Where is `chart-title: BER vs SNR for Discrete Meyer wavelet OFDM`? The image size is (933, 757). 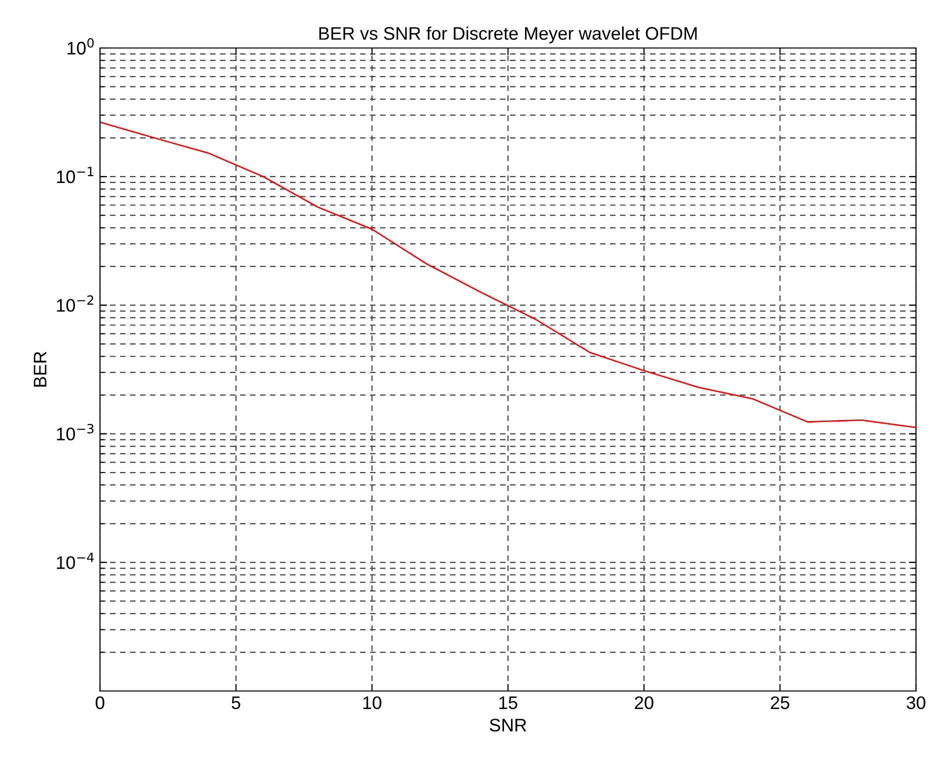 chart-title: BER vs SNR for Discrete Meyer wavelet OFDM is located at coordinates (508, 35).